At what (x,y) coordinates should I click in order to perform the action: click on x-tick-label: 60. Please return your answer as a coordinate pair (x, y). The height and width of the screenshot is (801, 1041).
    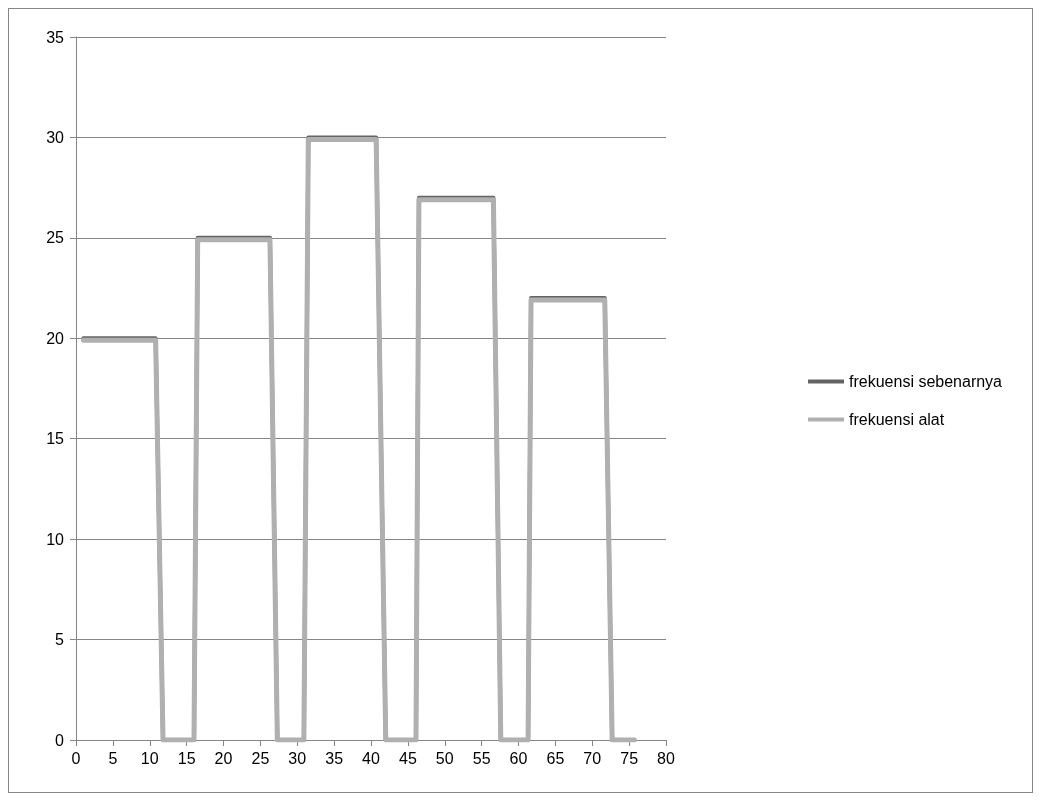
    Looking at the image, I should click on (518, 758).